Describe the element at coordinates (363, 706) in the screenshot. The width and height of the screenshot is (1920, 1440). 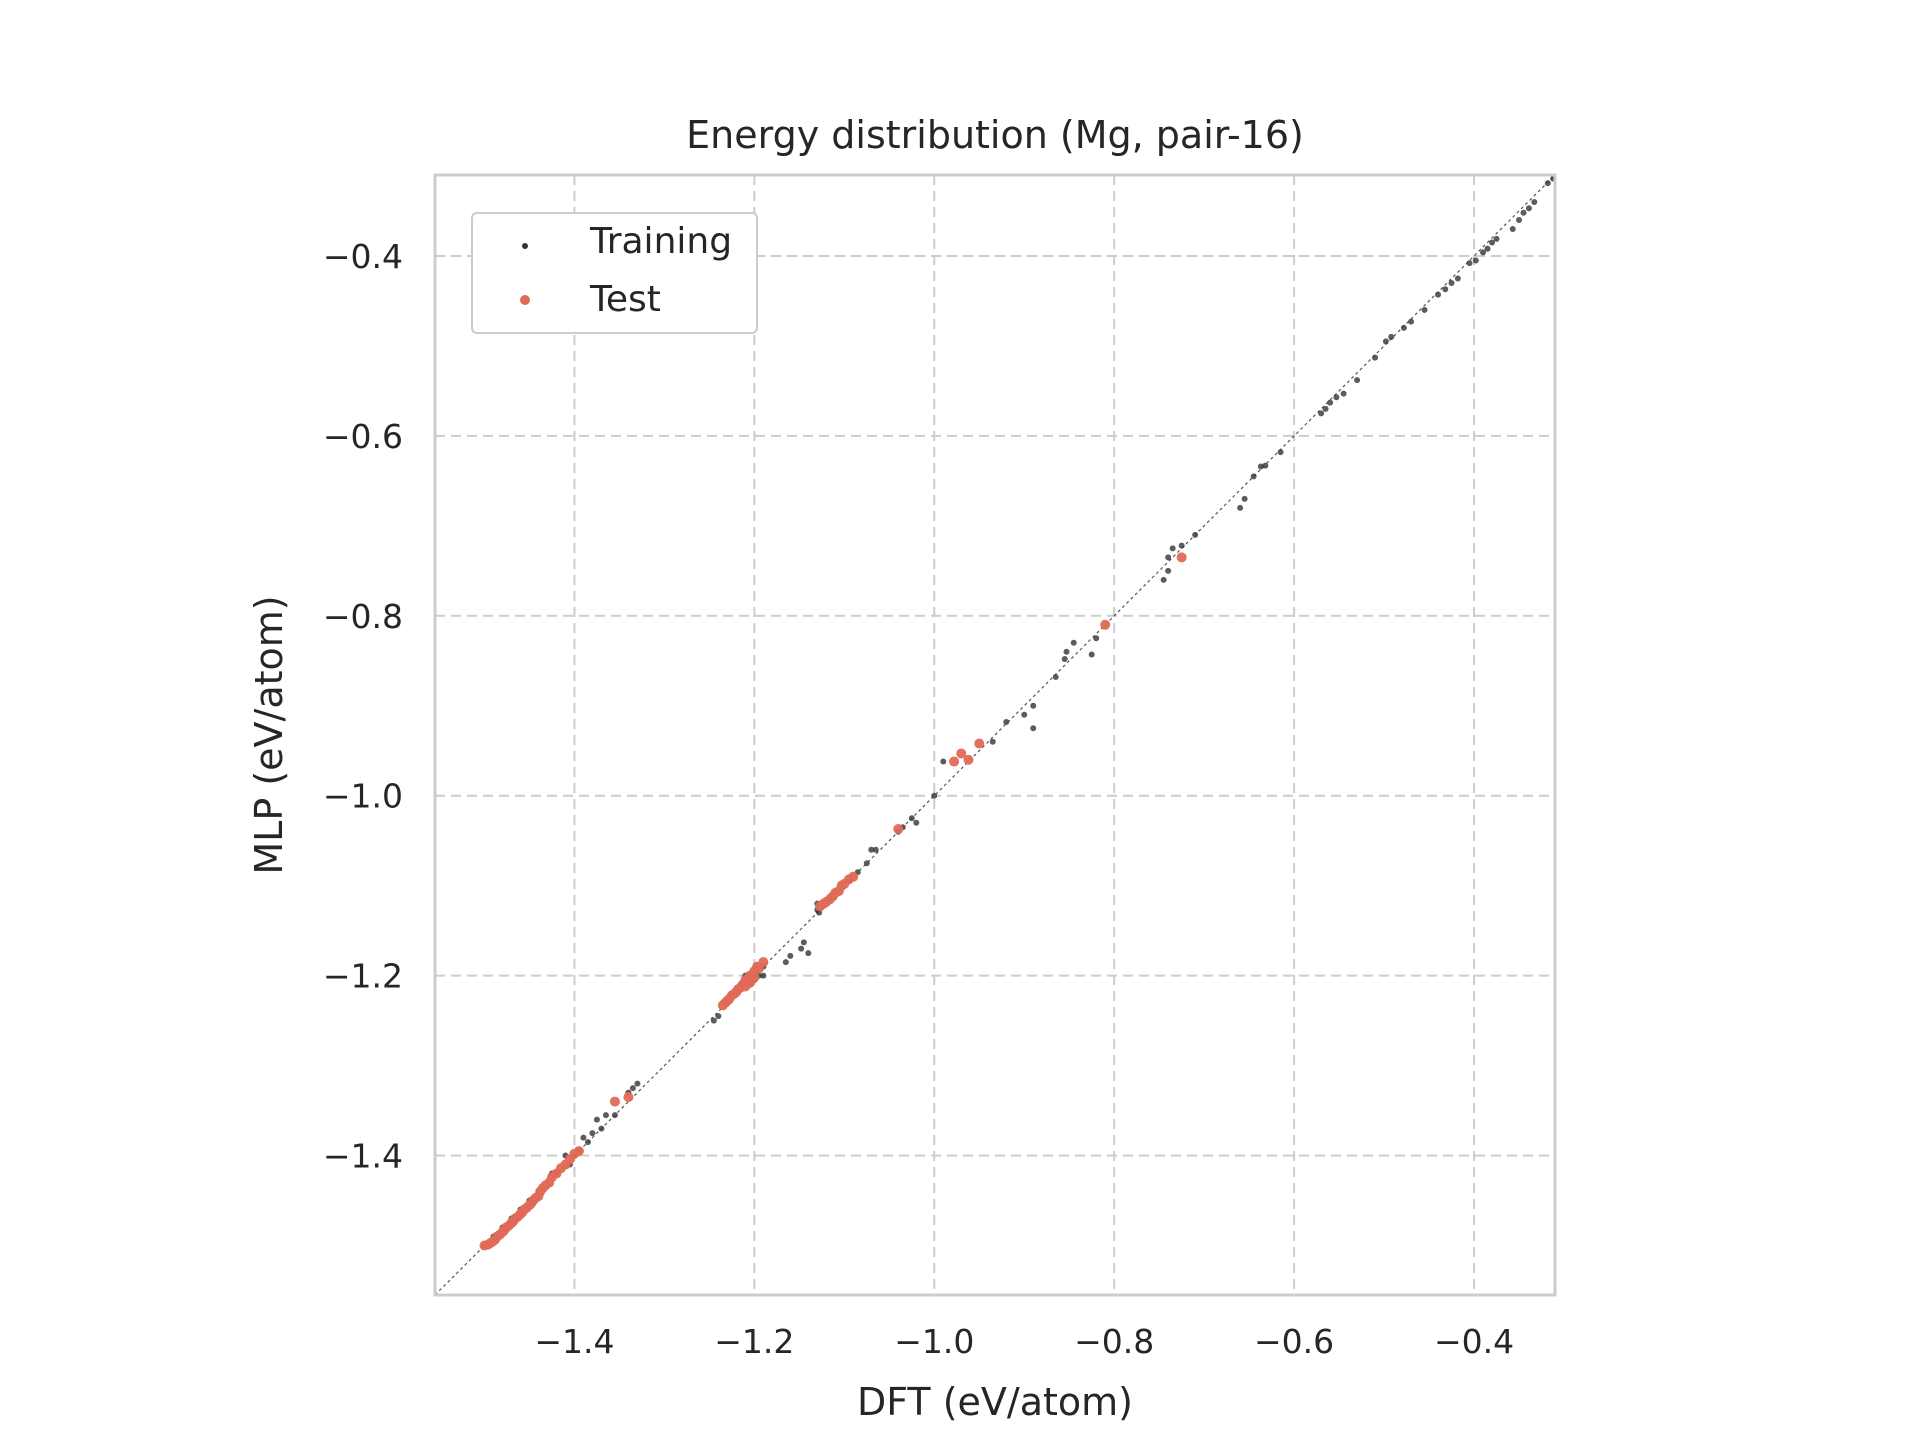
I see `y-tick-labels: −1.4 −1.2 −1.0 −0.8 −0.6 −0.4` at that location.